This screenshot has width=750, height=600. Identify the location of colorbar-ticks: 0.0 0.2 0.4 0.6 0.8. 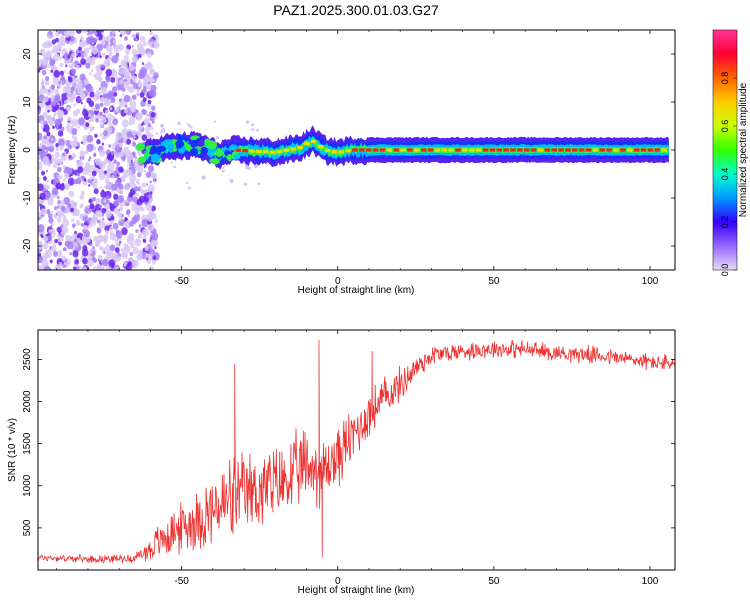
(728, 174).